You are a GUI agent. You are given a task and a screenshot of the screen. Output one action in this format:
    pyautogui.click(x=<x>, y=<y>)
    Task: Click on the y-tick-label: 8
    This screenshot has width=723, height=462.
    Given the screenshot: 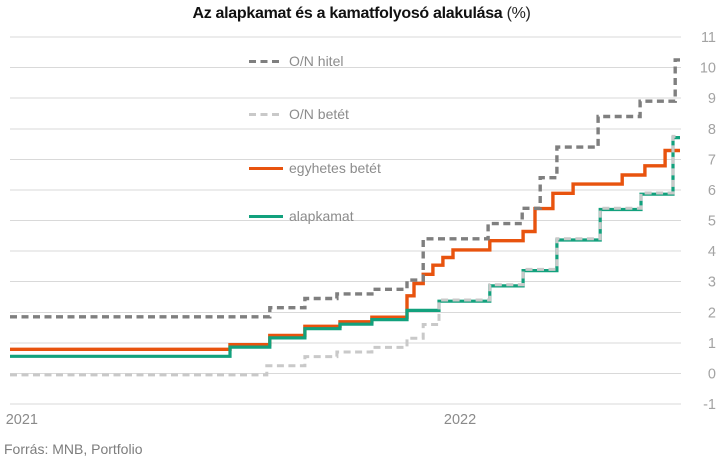 What is the action you would take?
    pyautogui.click(x=712, y=130)
    